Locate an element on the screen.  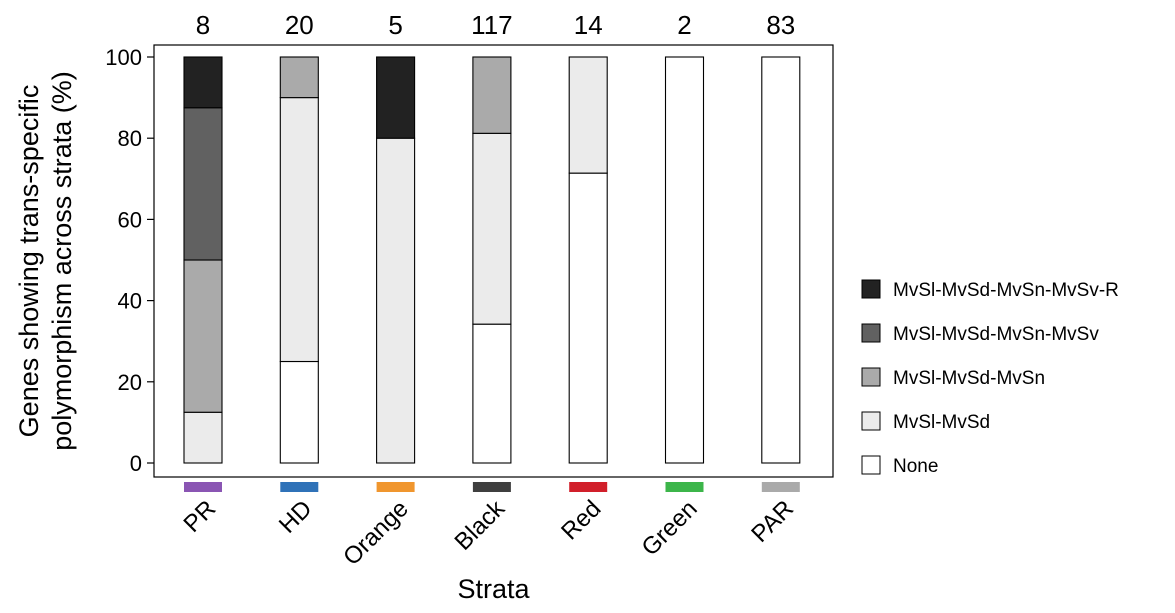
bar-black-mvsl-mvsd-mvsn is located at coordinates (492, 95).